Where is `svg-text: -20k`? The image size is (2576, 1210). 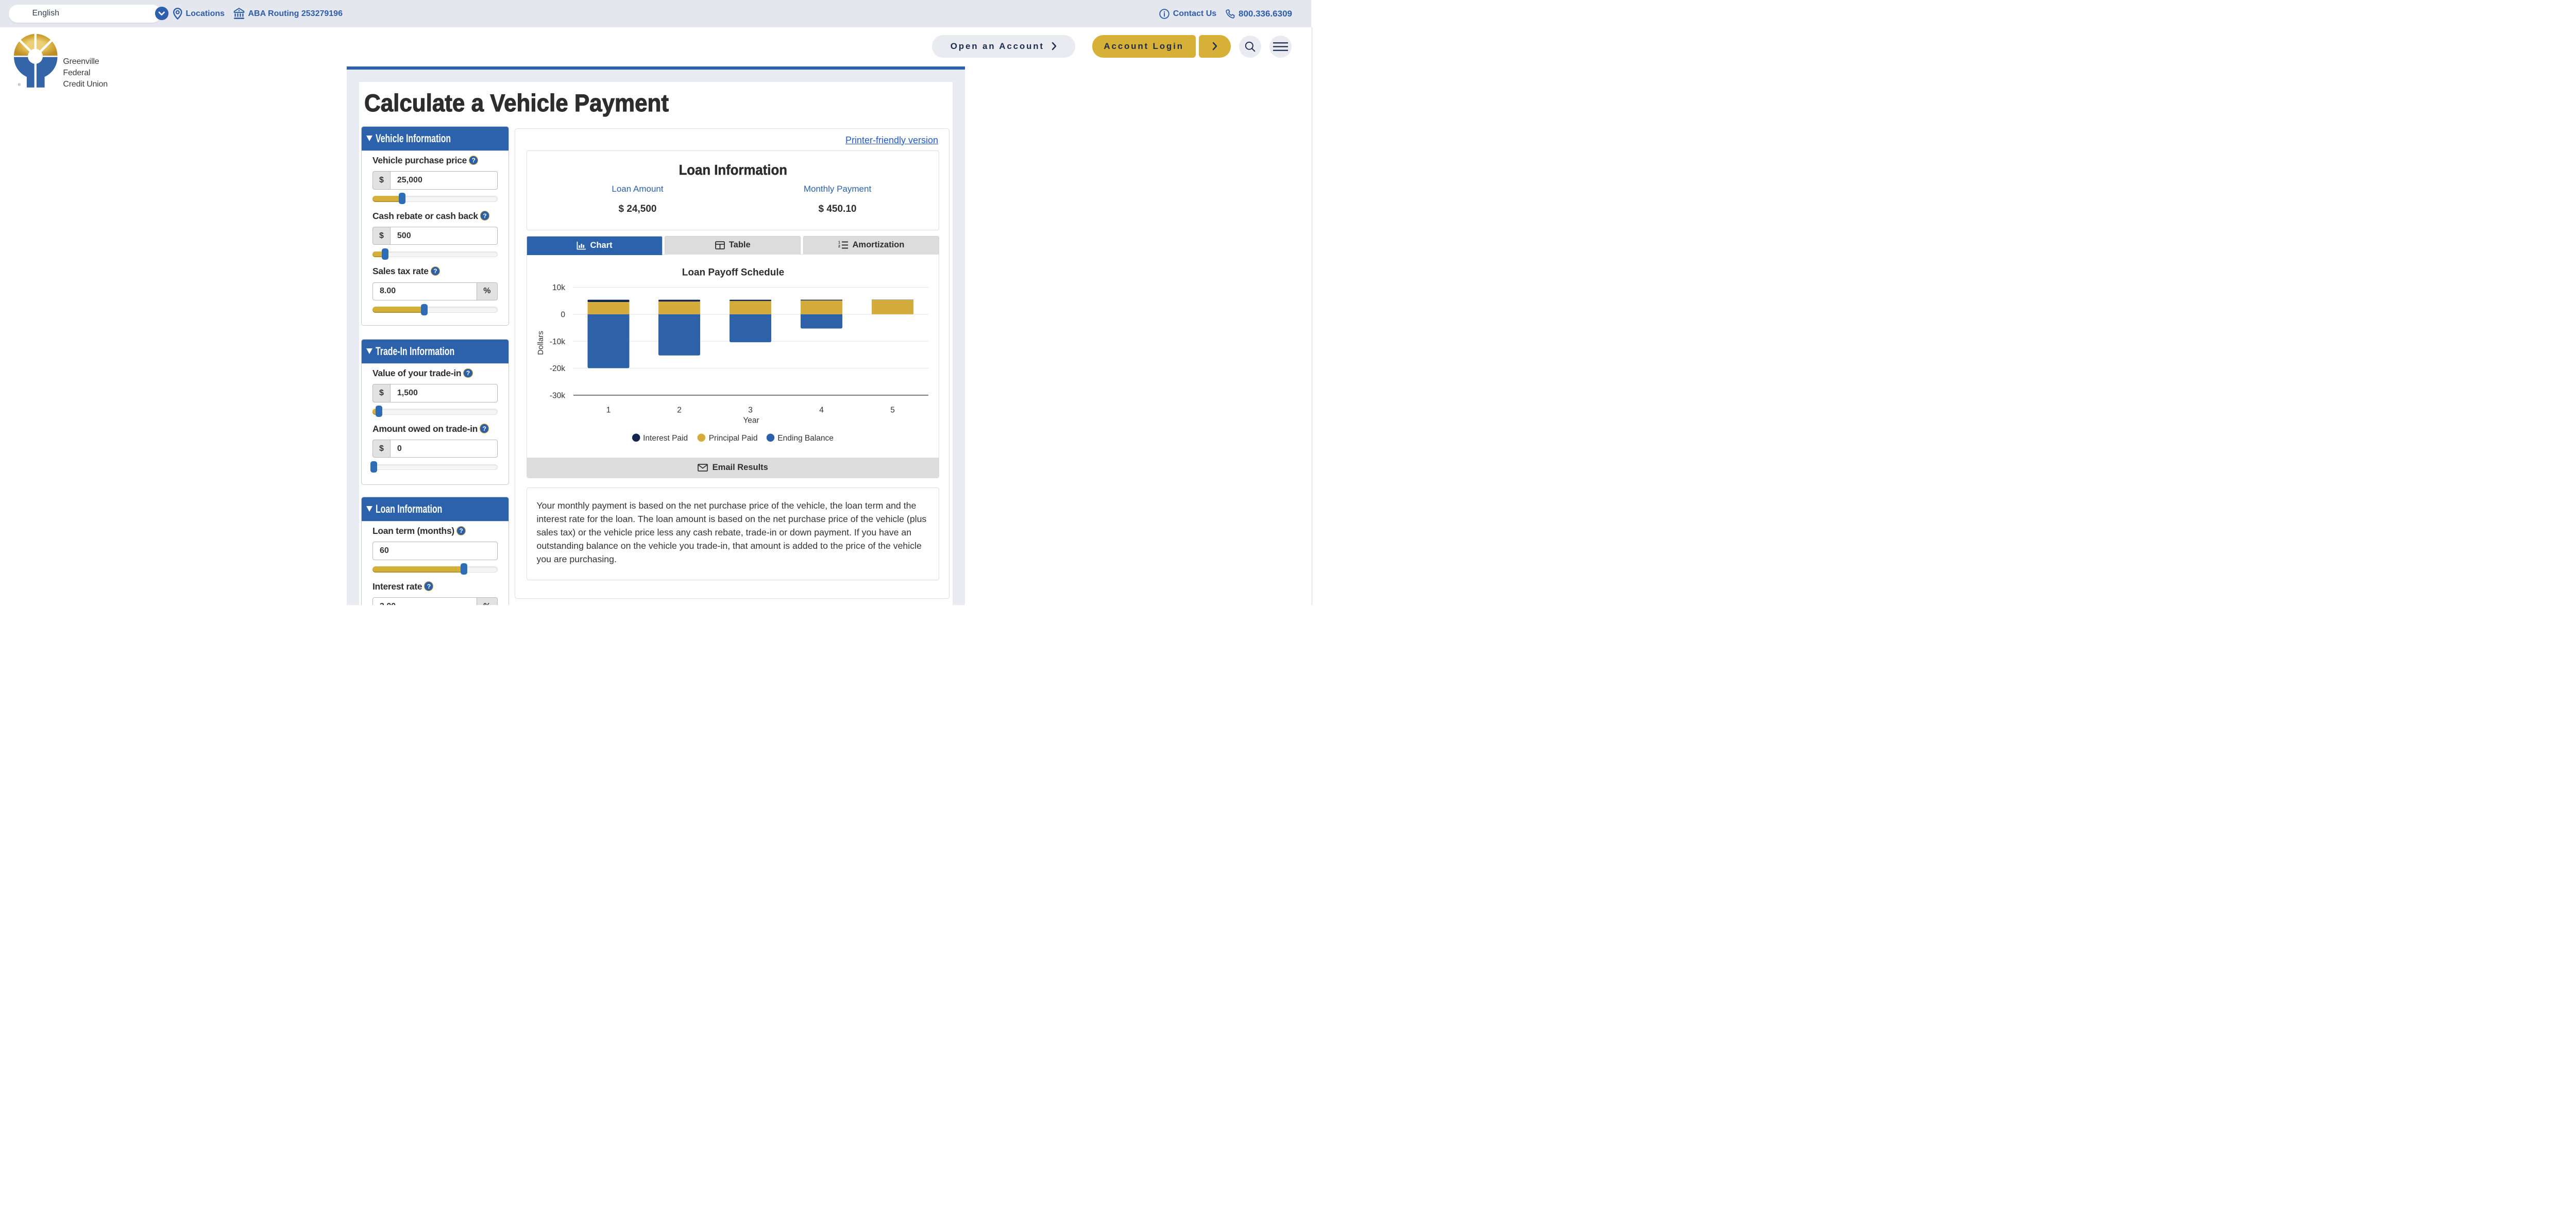 svg-text: -20k is located at coordinates (557, 369).